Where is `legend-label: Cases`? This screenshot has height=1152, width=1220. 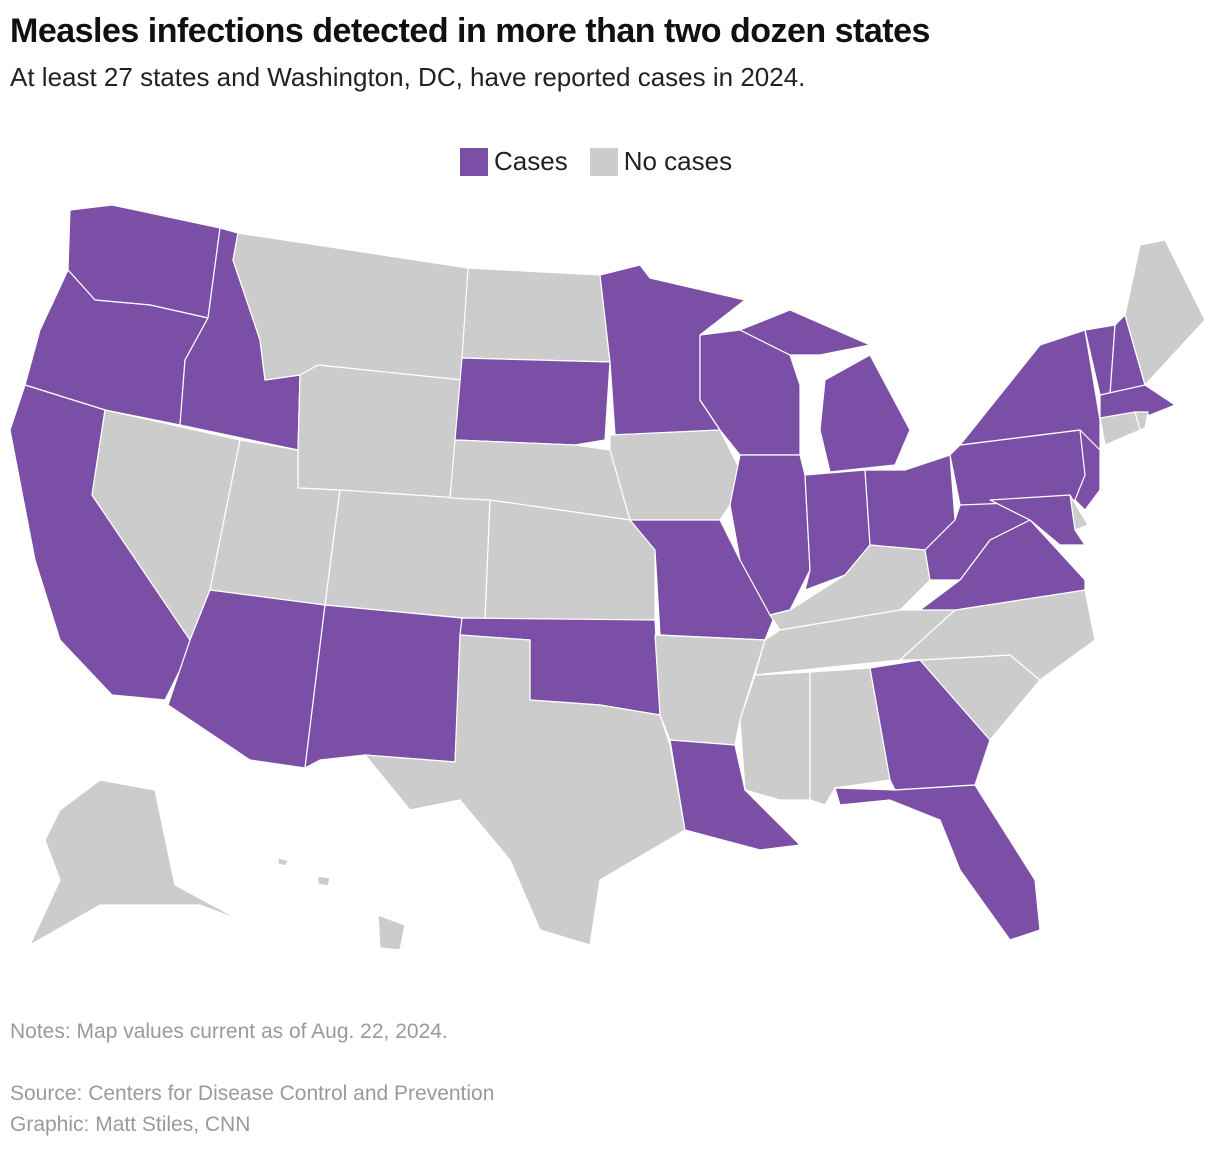
legend-label: Cases is located at coordinates (531, 161).